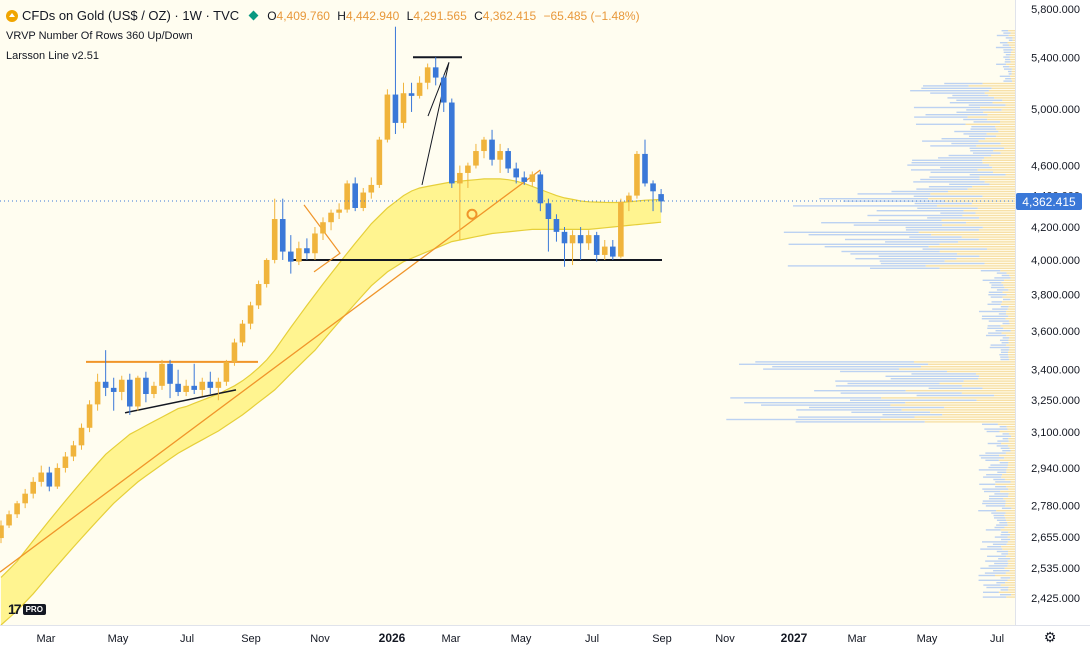 Image resolution: width=1090 pixels, height=652 pixels. Describe the element at coordinates (180, 401) in the screenshot. I see `ascending-support-line` at that location.